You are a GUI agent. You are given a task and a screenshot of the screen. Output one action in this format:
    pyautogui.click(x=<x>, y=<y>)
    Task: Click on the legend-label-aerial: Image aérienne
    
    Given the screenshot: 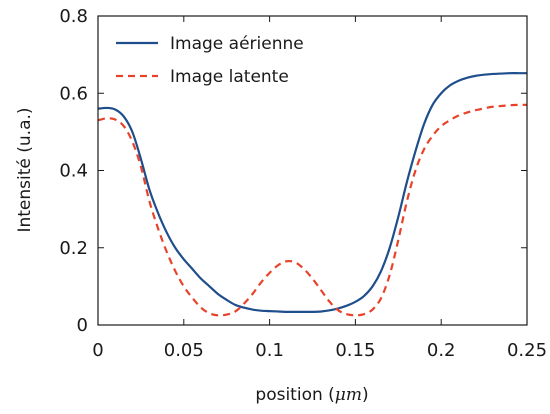 What is the action you would take?
    pyautogui.click(x=237, y=44)
    